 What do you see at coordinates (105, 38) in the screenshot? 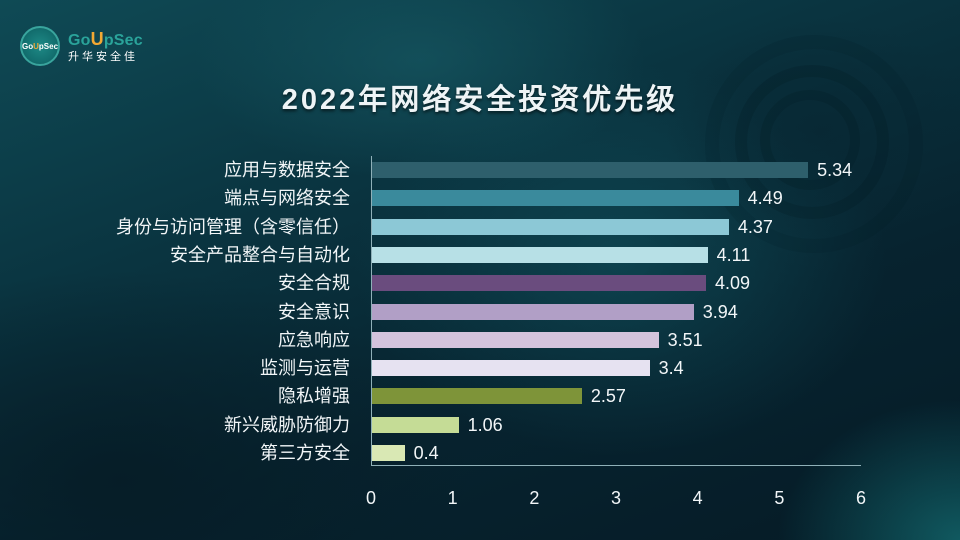
I see `logo-name: GoUpSec` at bounding box center [105, 38].